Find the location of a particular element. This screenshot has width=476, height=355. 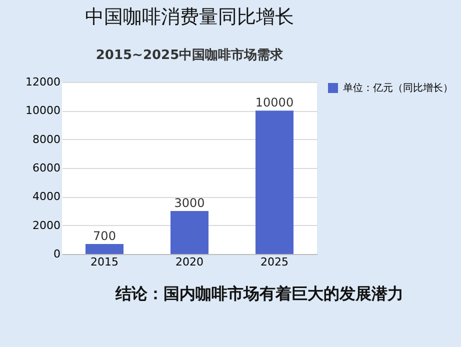

y-tick-label: 0 is located at coordinates (57, 254).